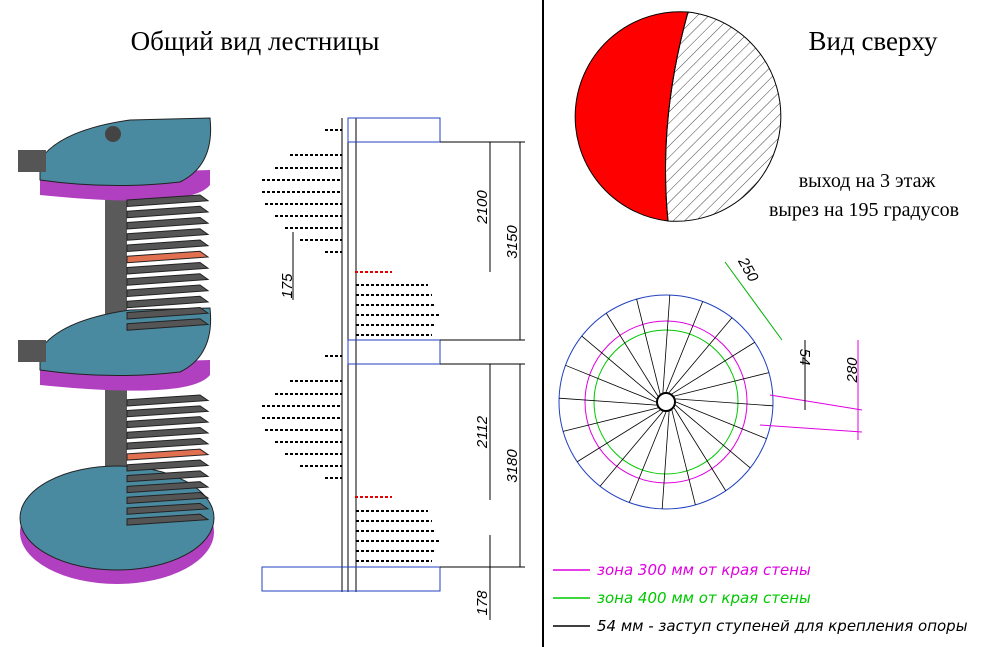 The width and height of the screenshot is (1006, 647). Describe the element at coordinates (512, 242) in the screenshot. I see `dimension-label: 3150` at that location.